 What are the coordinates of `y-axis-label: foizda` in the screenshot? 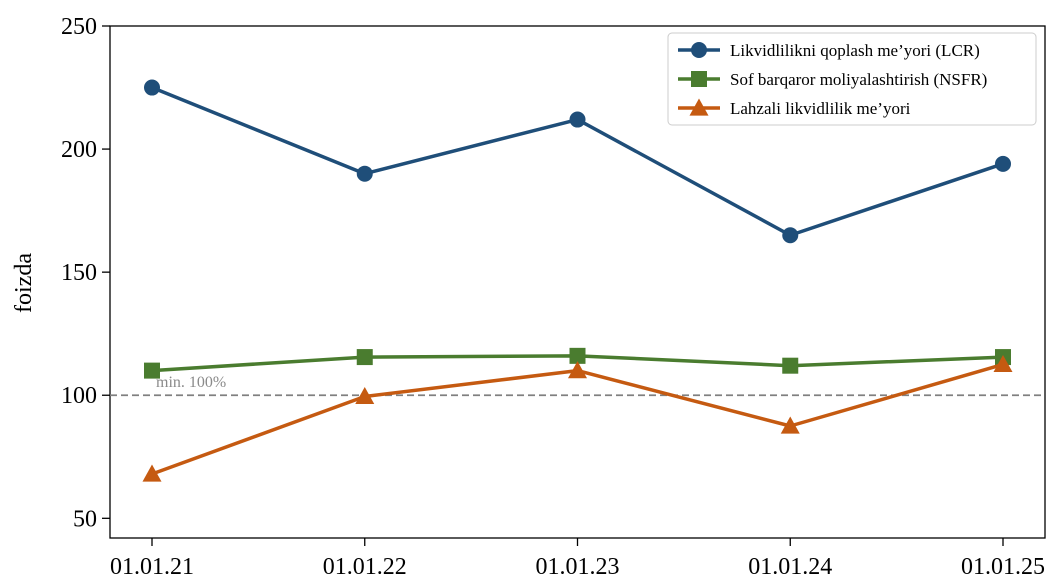 It's located at (24, 283).